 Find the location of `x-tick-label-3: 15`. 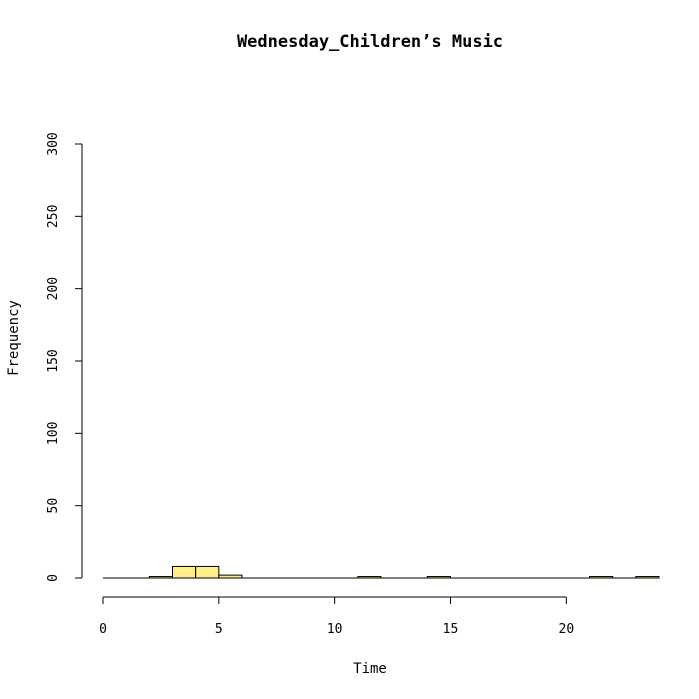

x-tick-label-3: 15 is located at coordinates (451, 629).